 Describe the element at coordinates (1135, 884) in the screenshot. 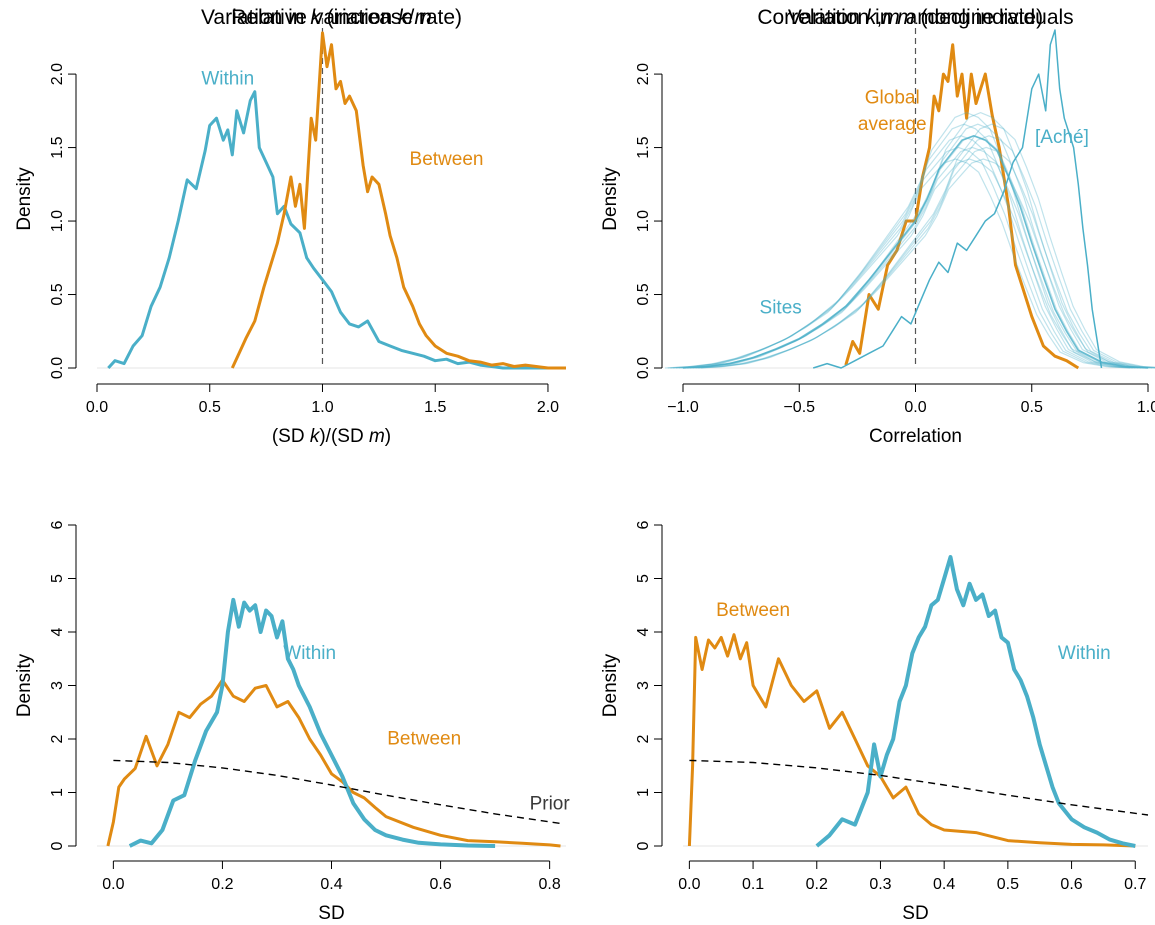

I see `x-tick-label: 0.7` at that location.